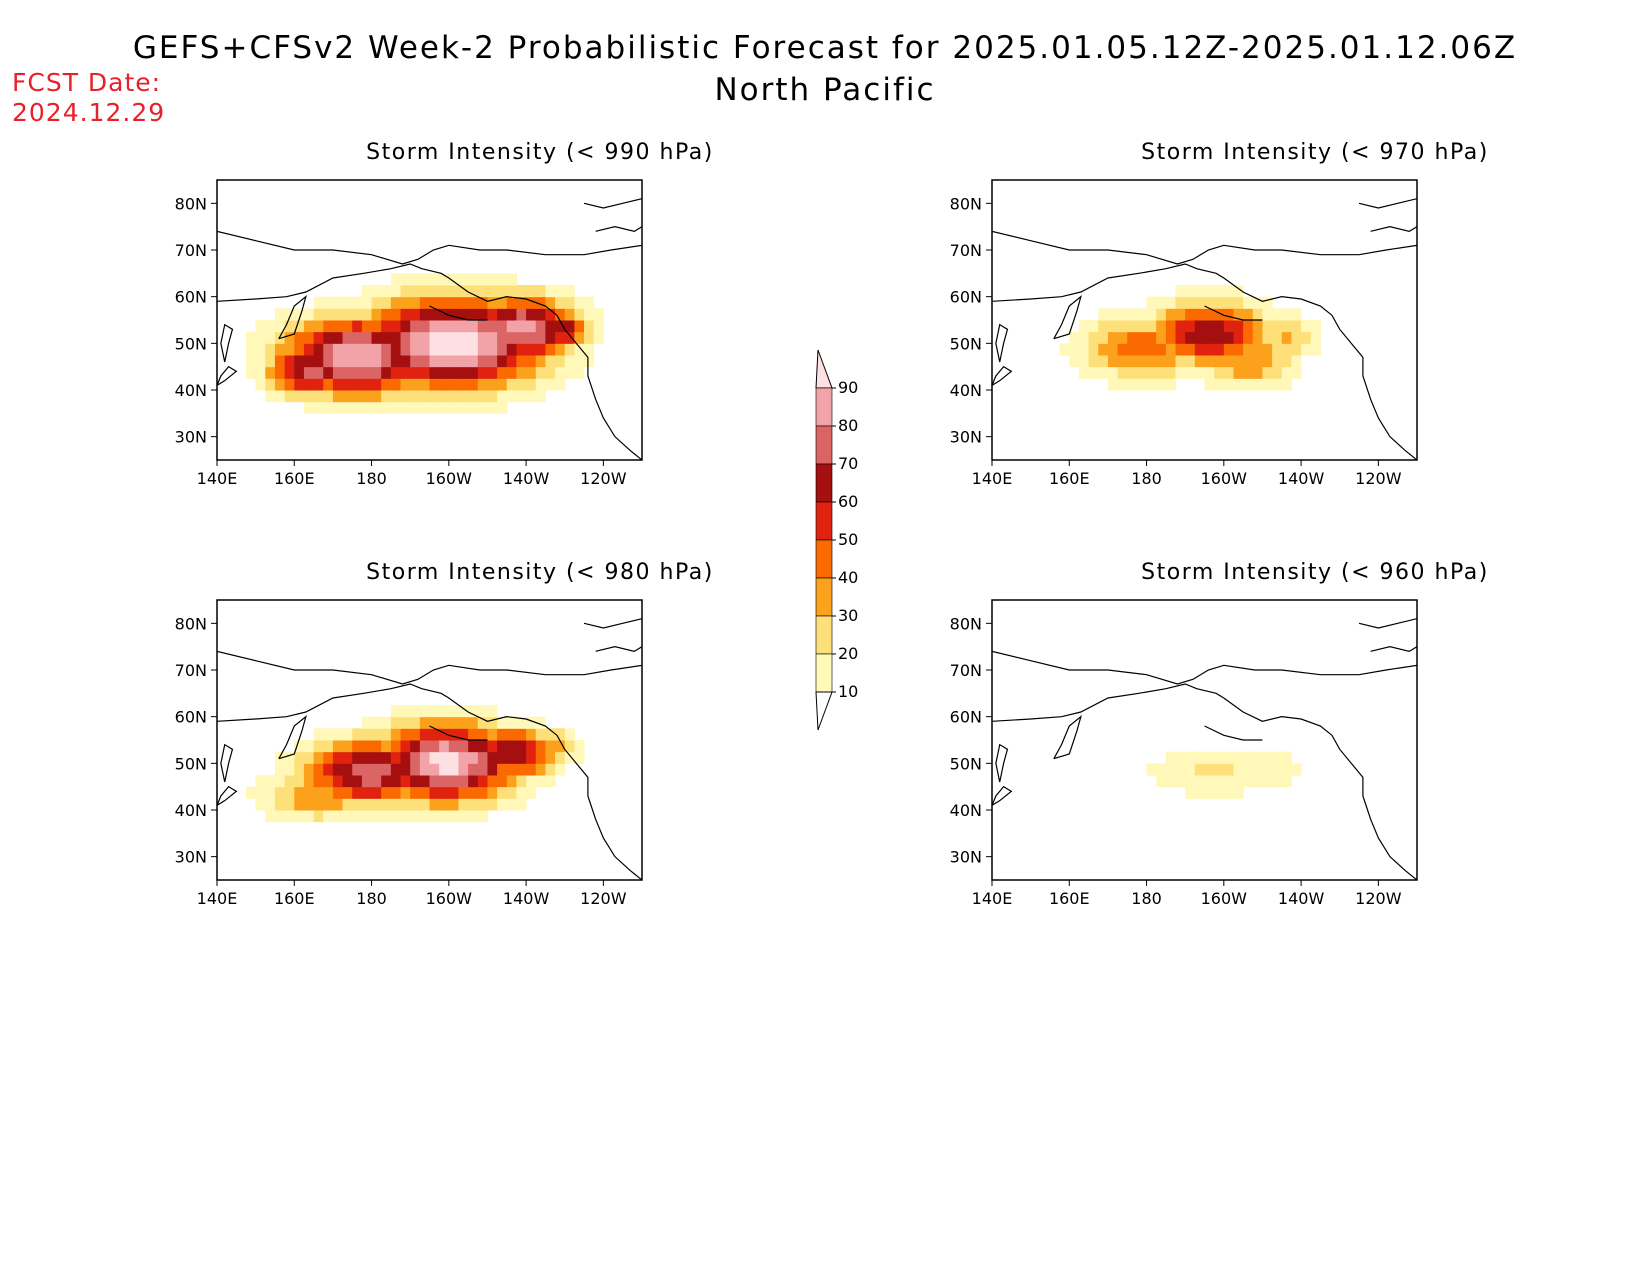 The width and height of the screenshot is (1650, 1275). Describe the element at coordinates (603, 898) in the screenshot. I see `lon-tick-label: 120W` at that location.